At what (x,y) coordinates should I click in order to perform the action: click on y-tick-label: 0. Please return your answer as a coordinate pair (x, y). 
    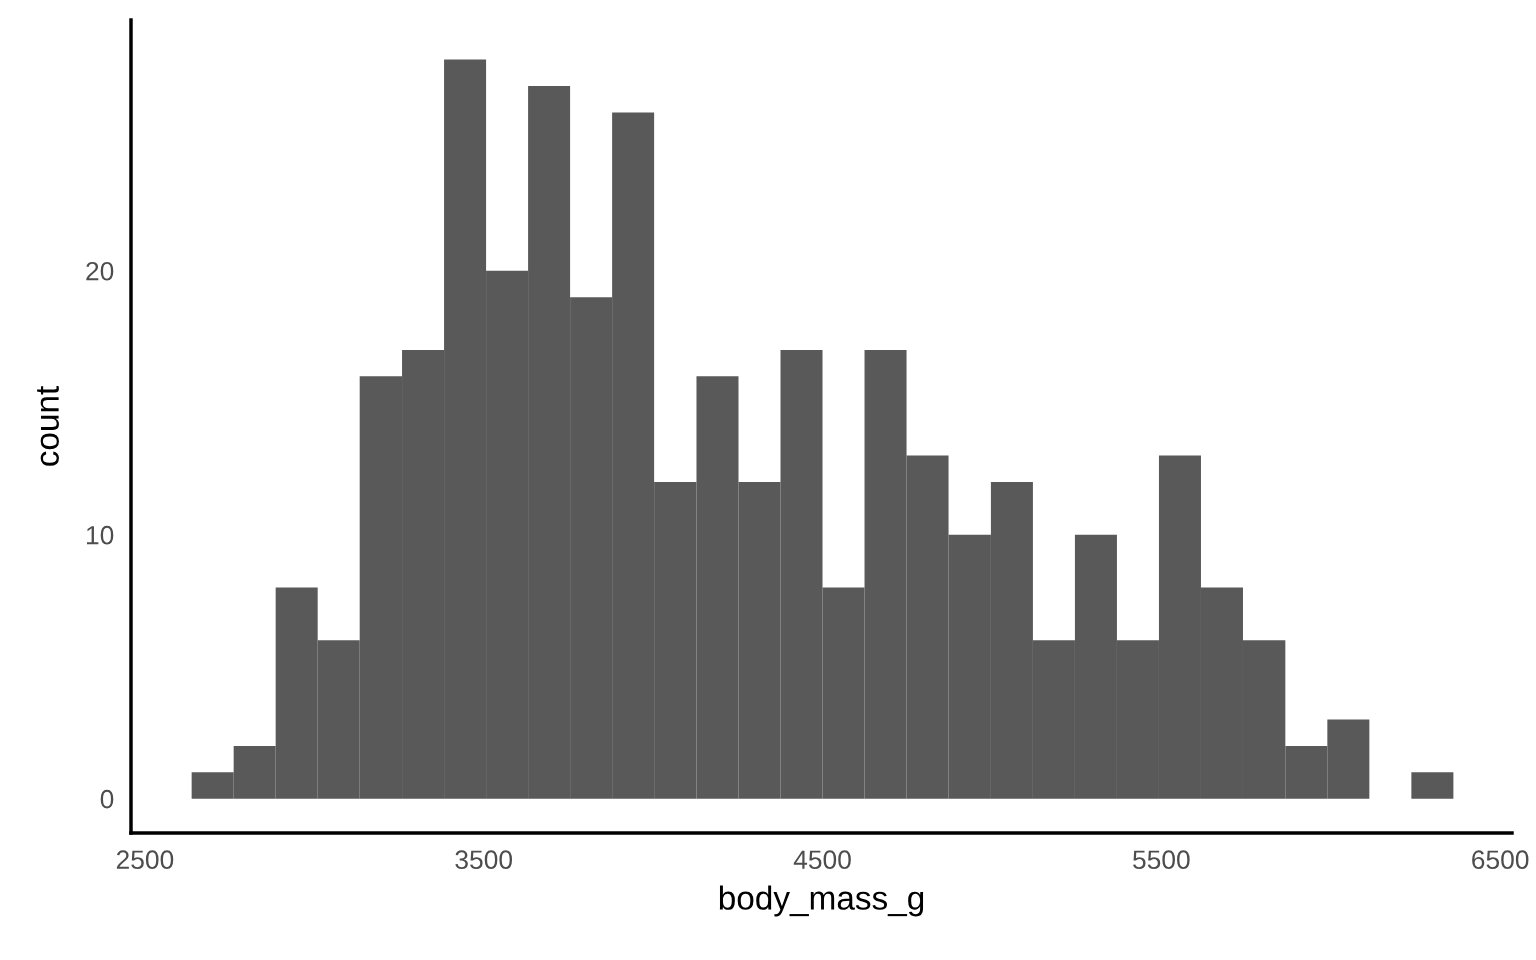
    Looking at the image, I should click on (107, 799).